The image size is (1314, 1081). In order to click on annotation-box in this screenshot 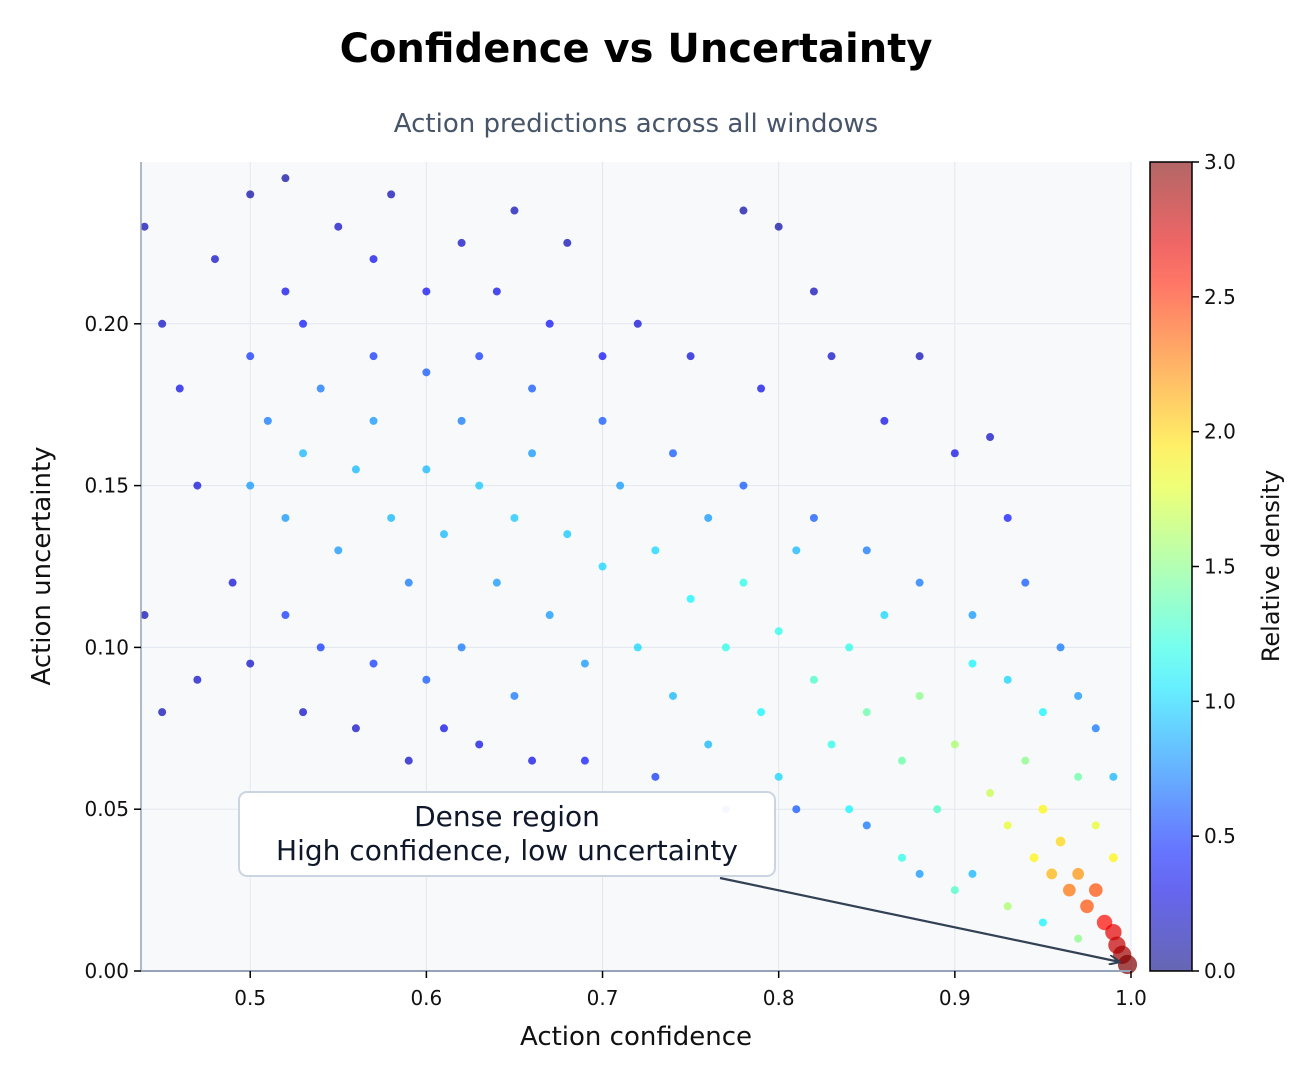, I will do `click(507, 834)`.